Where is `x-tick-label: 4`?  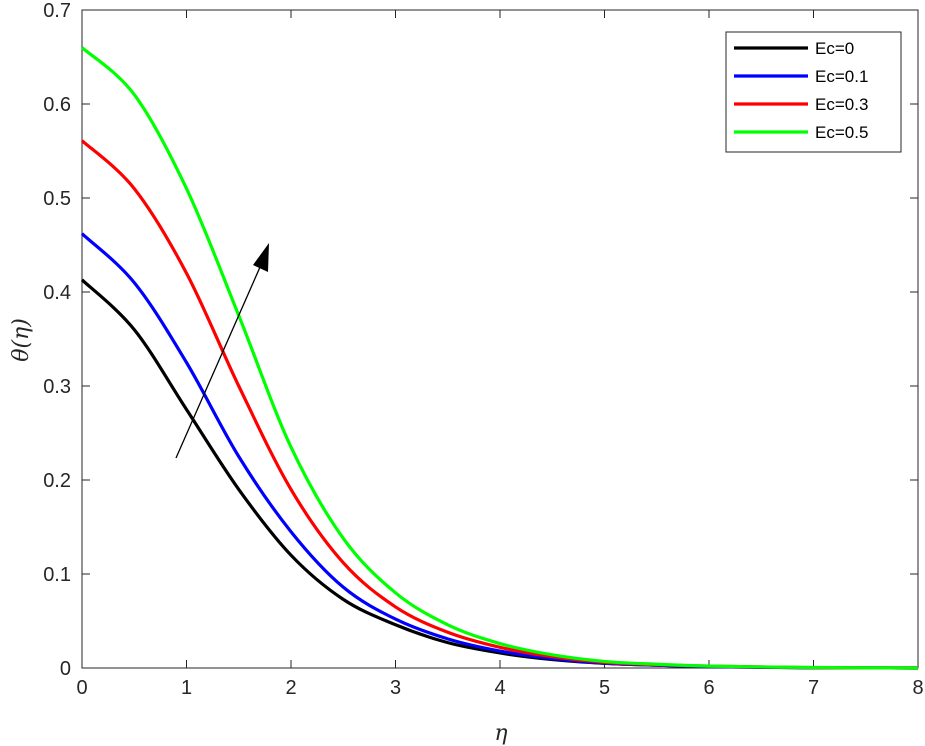 x-tick-label: 4 is located at coordinates (499, 688).